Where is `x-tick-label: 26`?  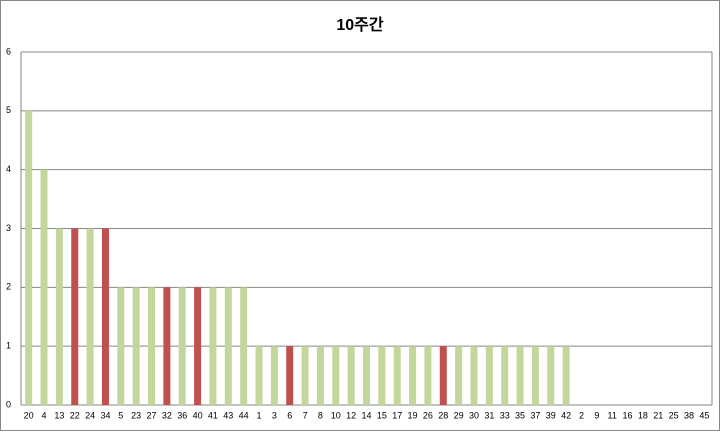
x-tick-label: 26 is located at coordinates (428, 415).